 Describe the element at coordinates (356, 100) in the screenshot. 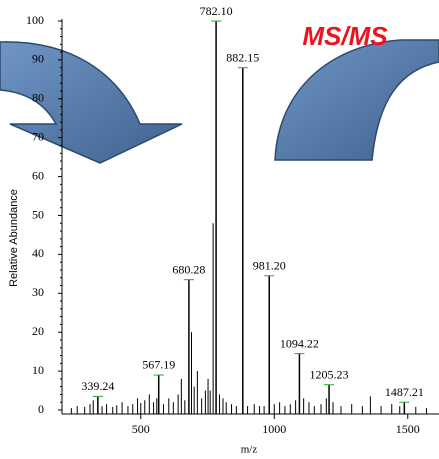

I see `decorative-arrow-right` at that location.